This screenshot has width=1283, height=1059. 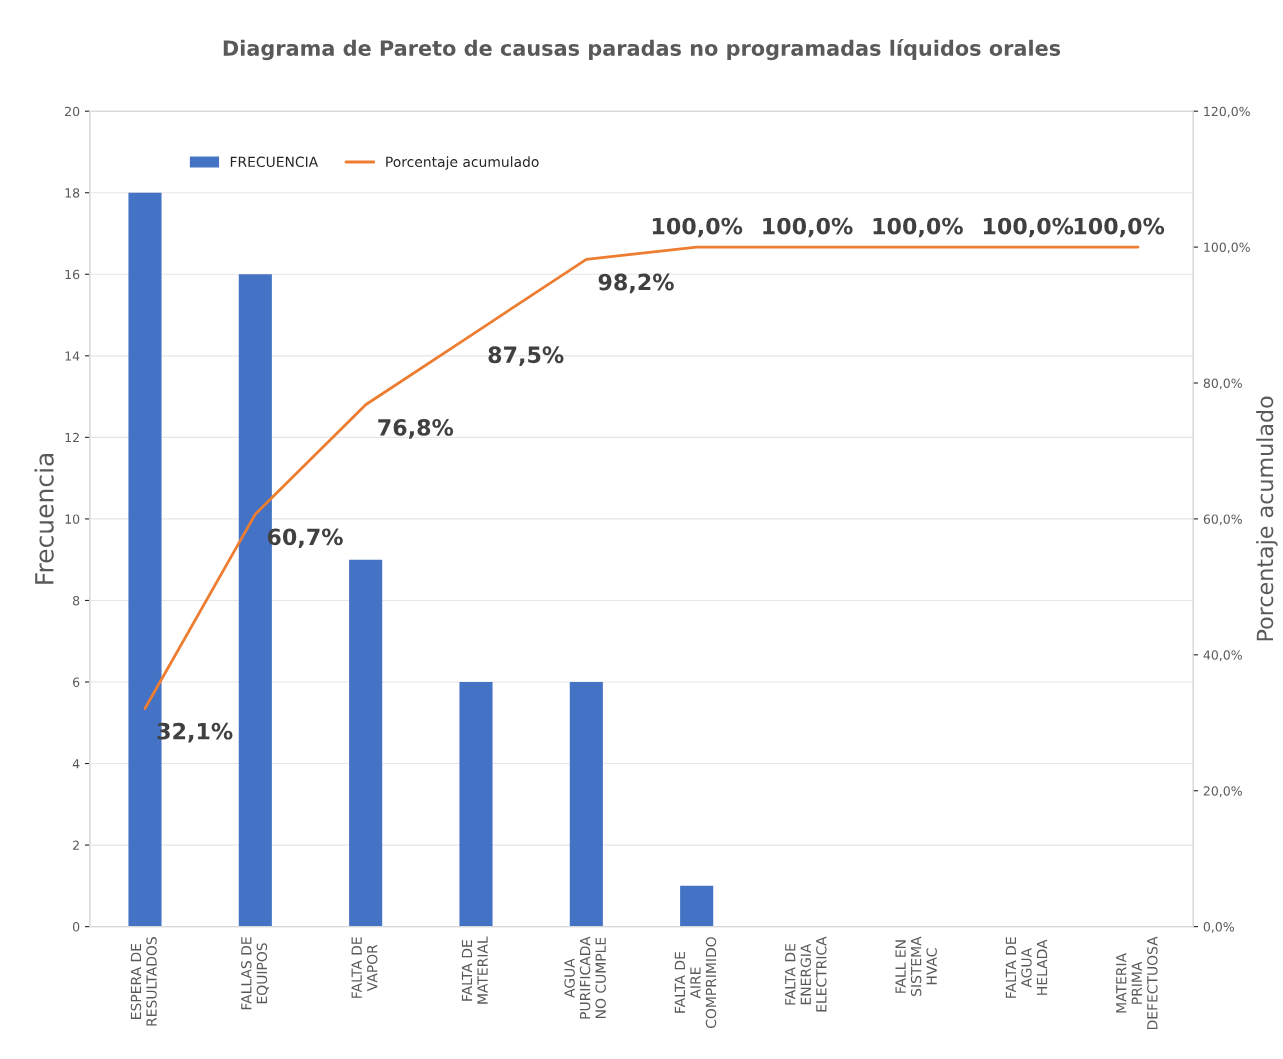 What do you see at coordinates (76, 682) in the screenshot?
I see `y-tick-label: 6` at bounding box center [76, 682].